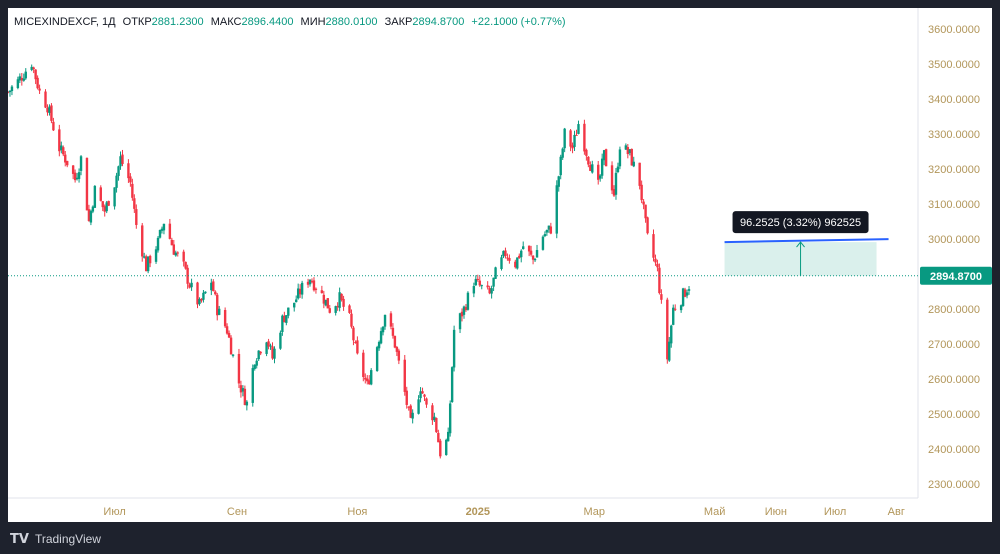 The height and width of the screenshot is (554, 1000). Describe the element at coordinates (65, 22) in the screenshot. I see `symbol-label: MICEXINDEXCF, 1Д` at that location.